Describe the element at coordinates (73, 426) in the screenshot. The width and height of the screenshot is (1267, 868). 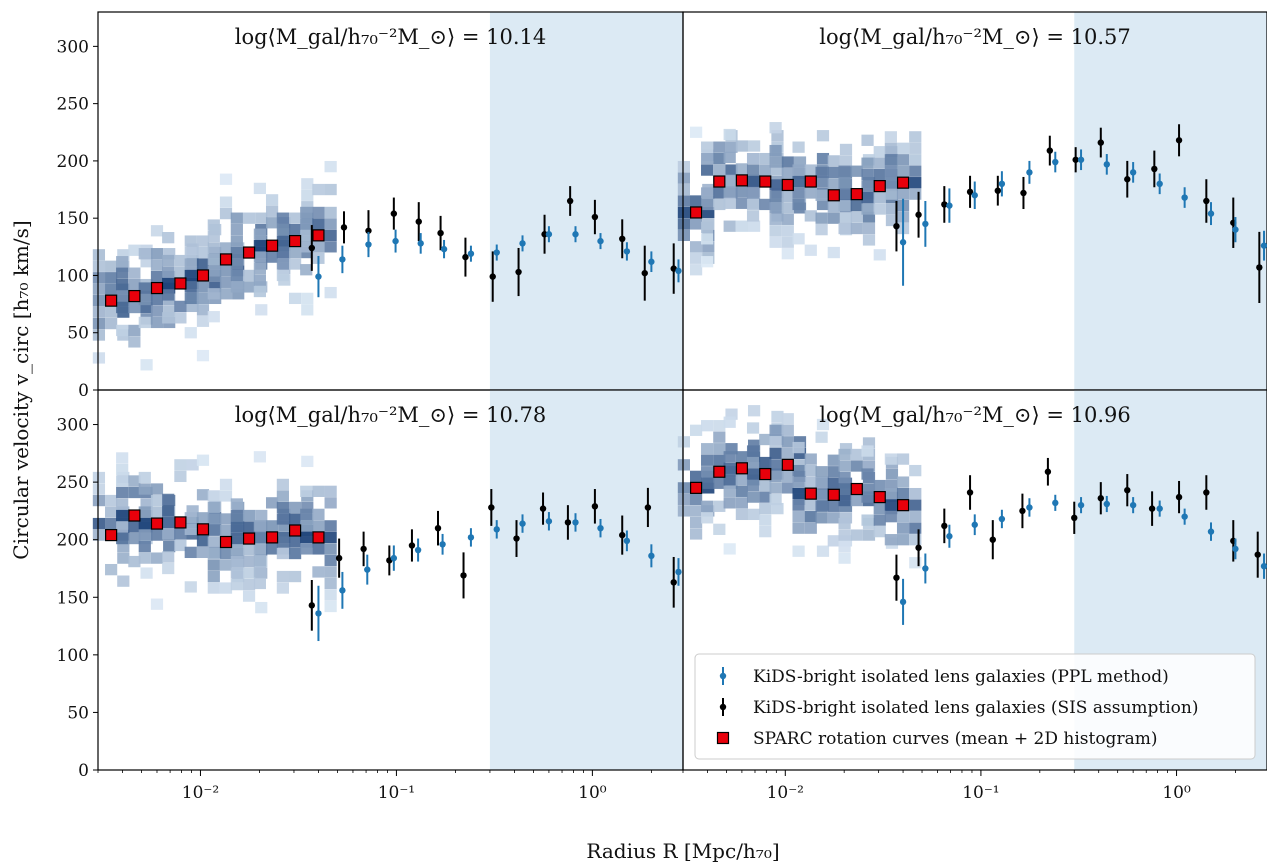
I see `y-tick-label: 300` at that location.